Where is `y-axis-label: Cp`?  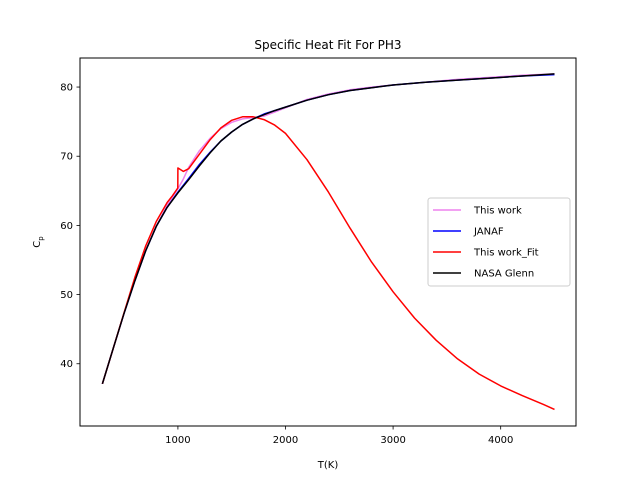 y-axis-label: Cp is located at coordinates (38, 242).